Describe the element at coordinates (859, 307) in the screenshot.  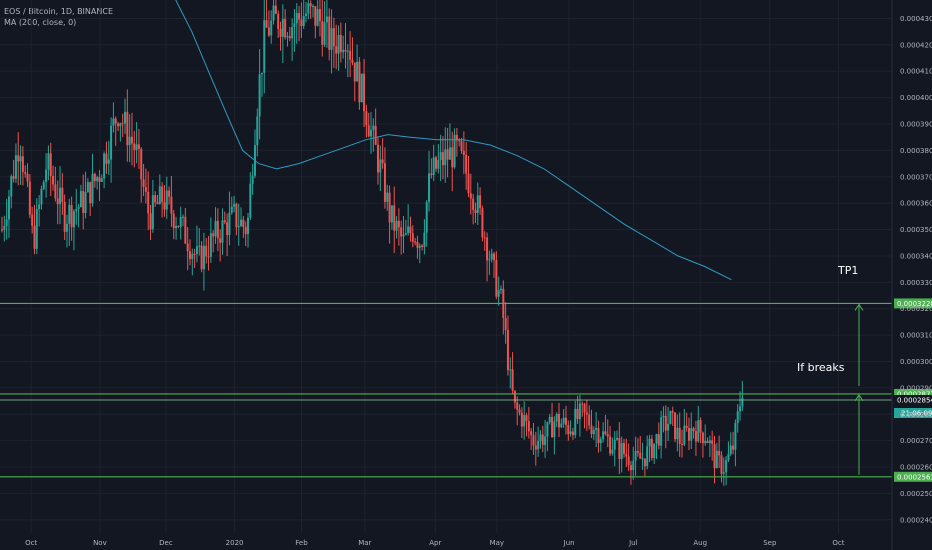
I see `arrow-head-icon` at that location.